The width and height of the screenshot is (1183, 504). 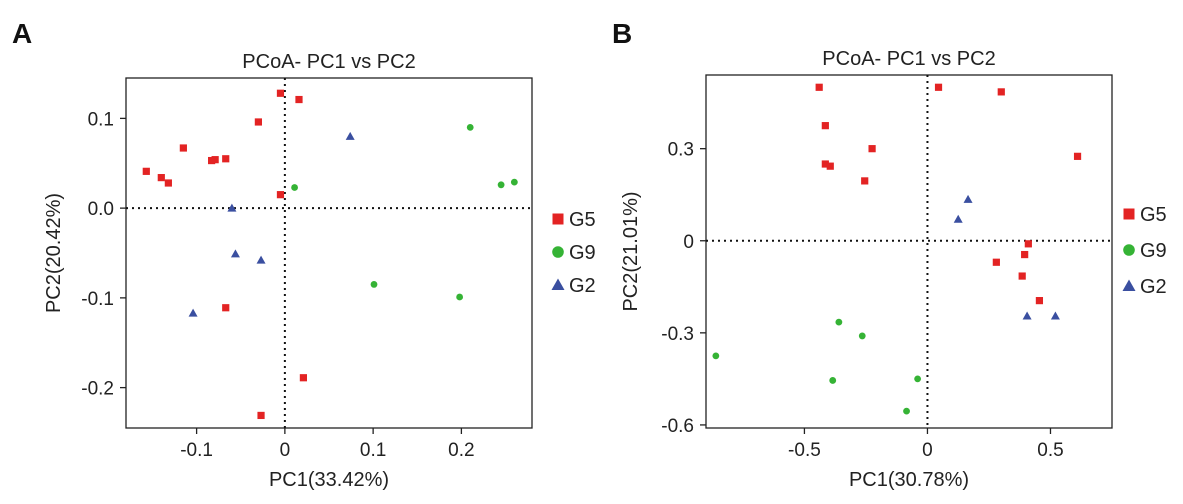 I want to click on y-tick-label: -0.2, so click(x=97, y=389).